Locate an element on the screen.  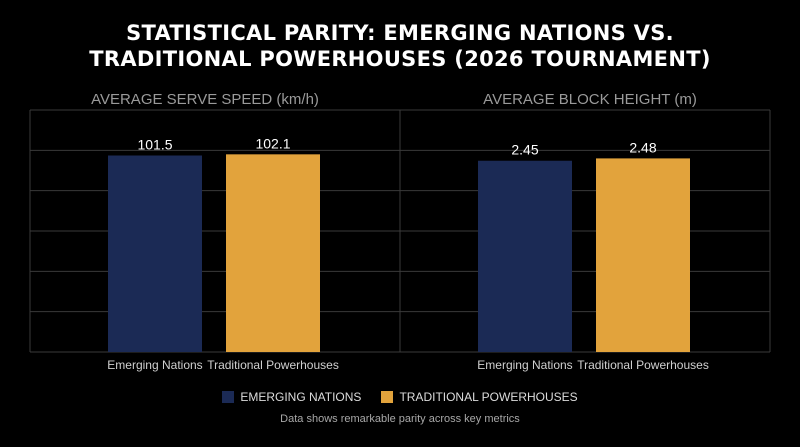
block-height-value-label-emerging: 2.45 is located at coordinates (524, 150).